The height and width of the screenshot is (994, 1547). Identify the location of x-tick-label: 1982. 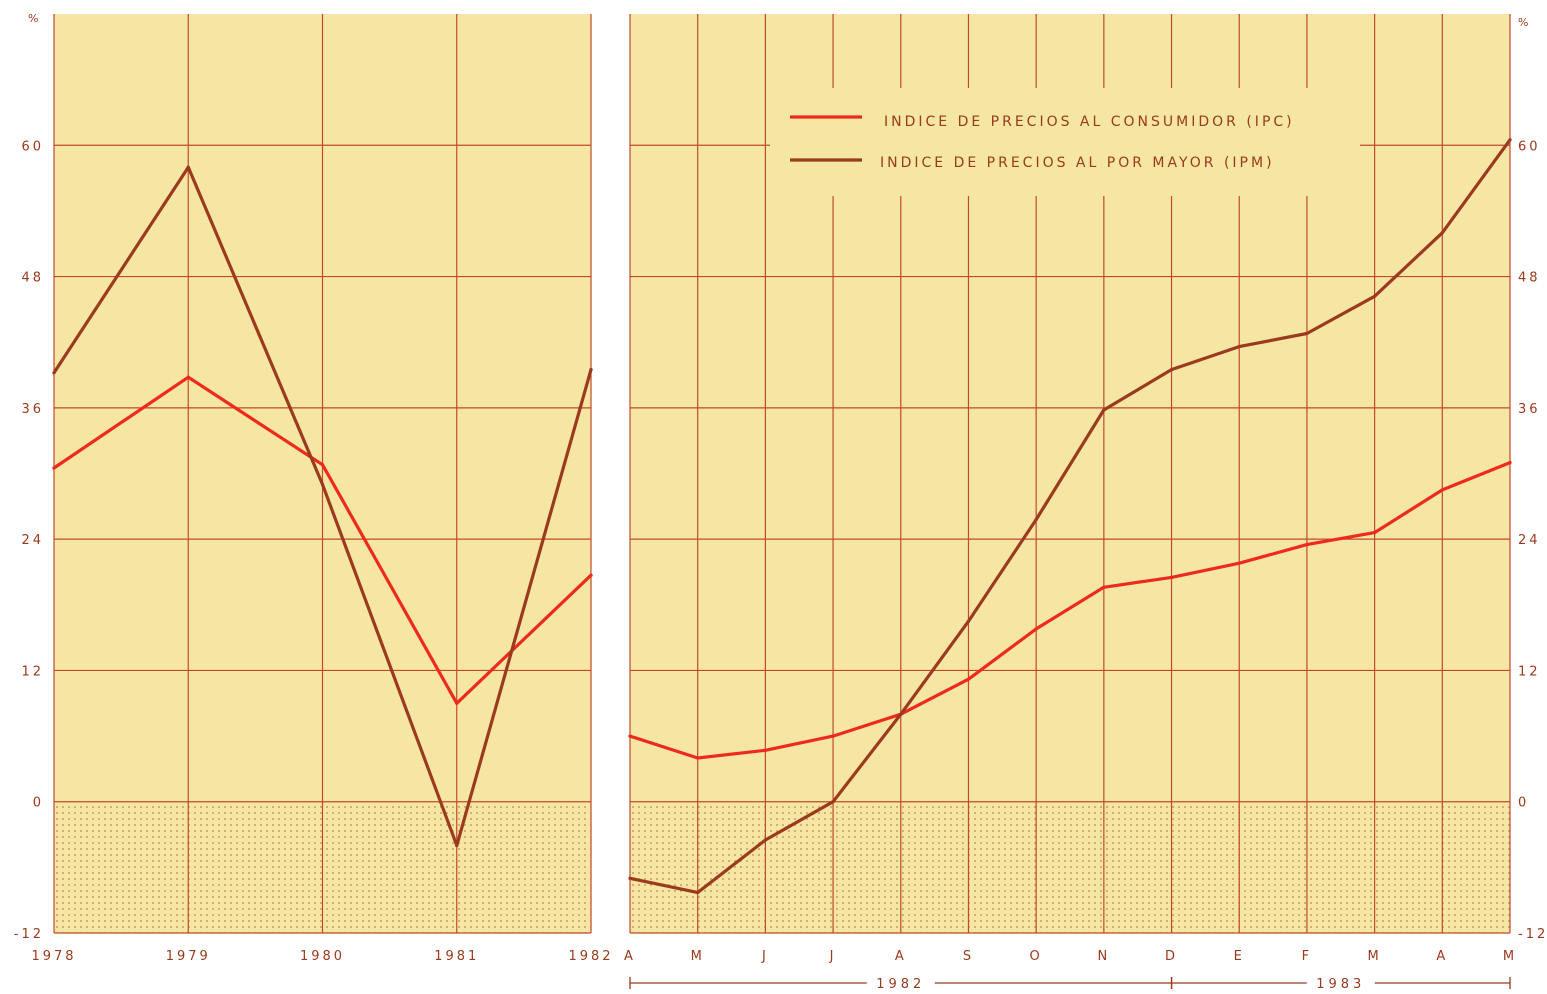
(590, 956).